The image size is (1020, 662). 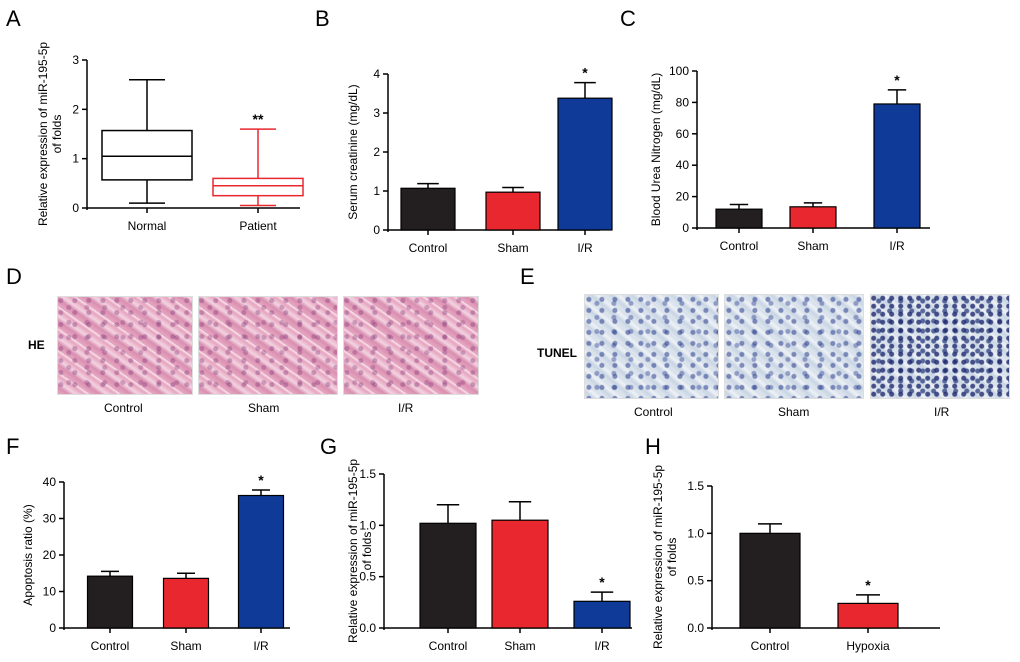 I want to click on tunel-image-control, so click(x=651, y=346).